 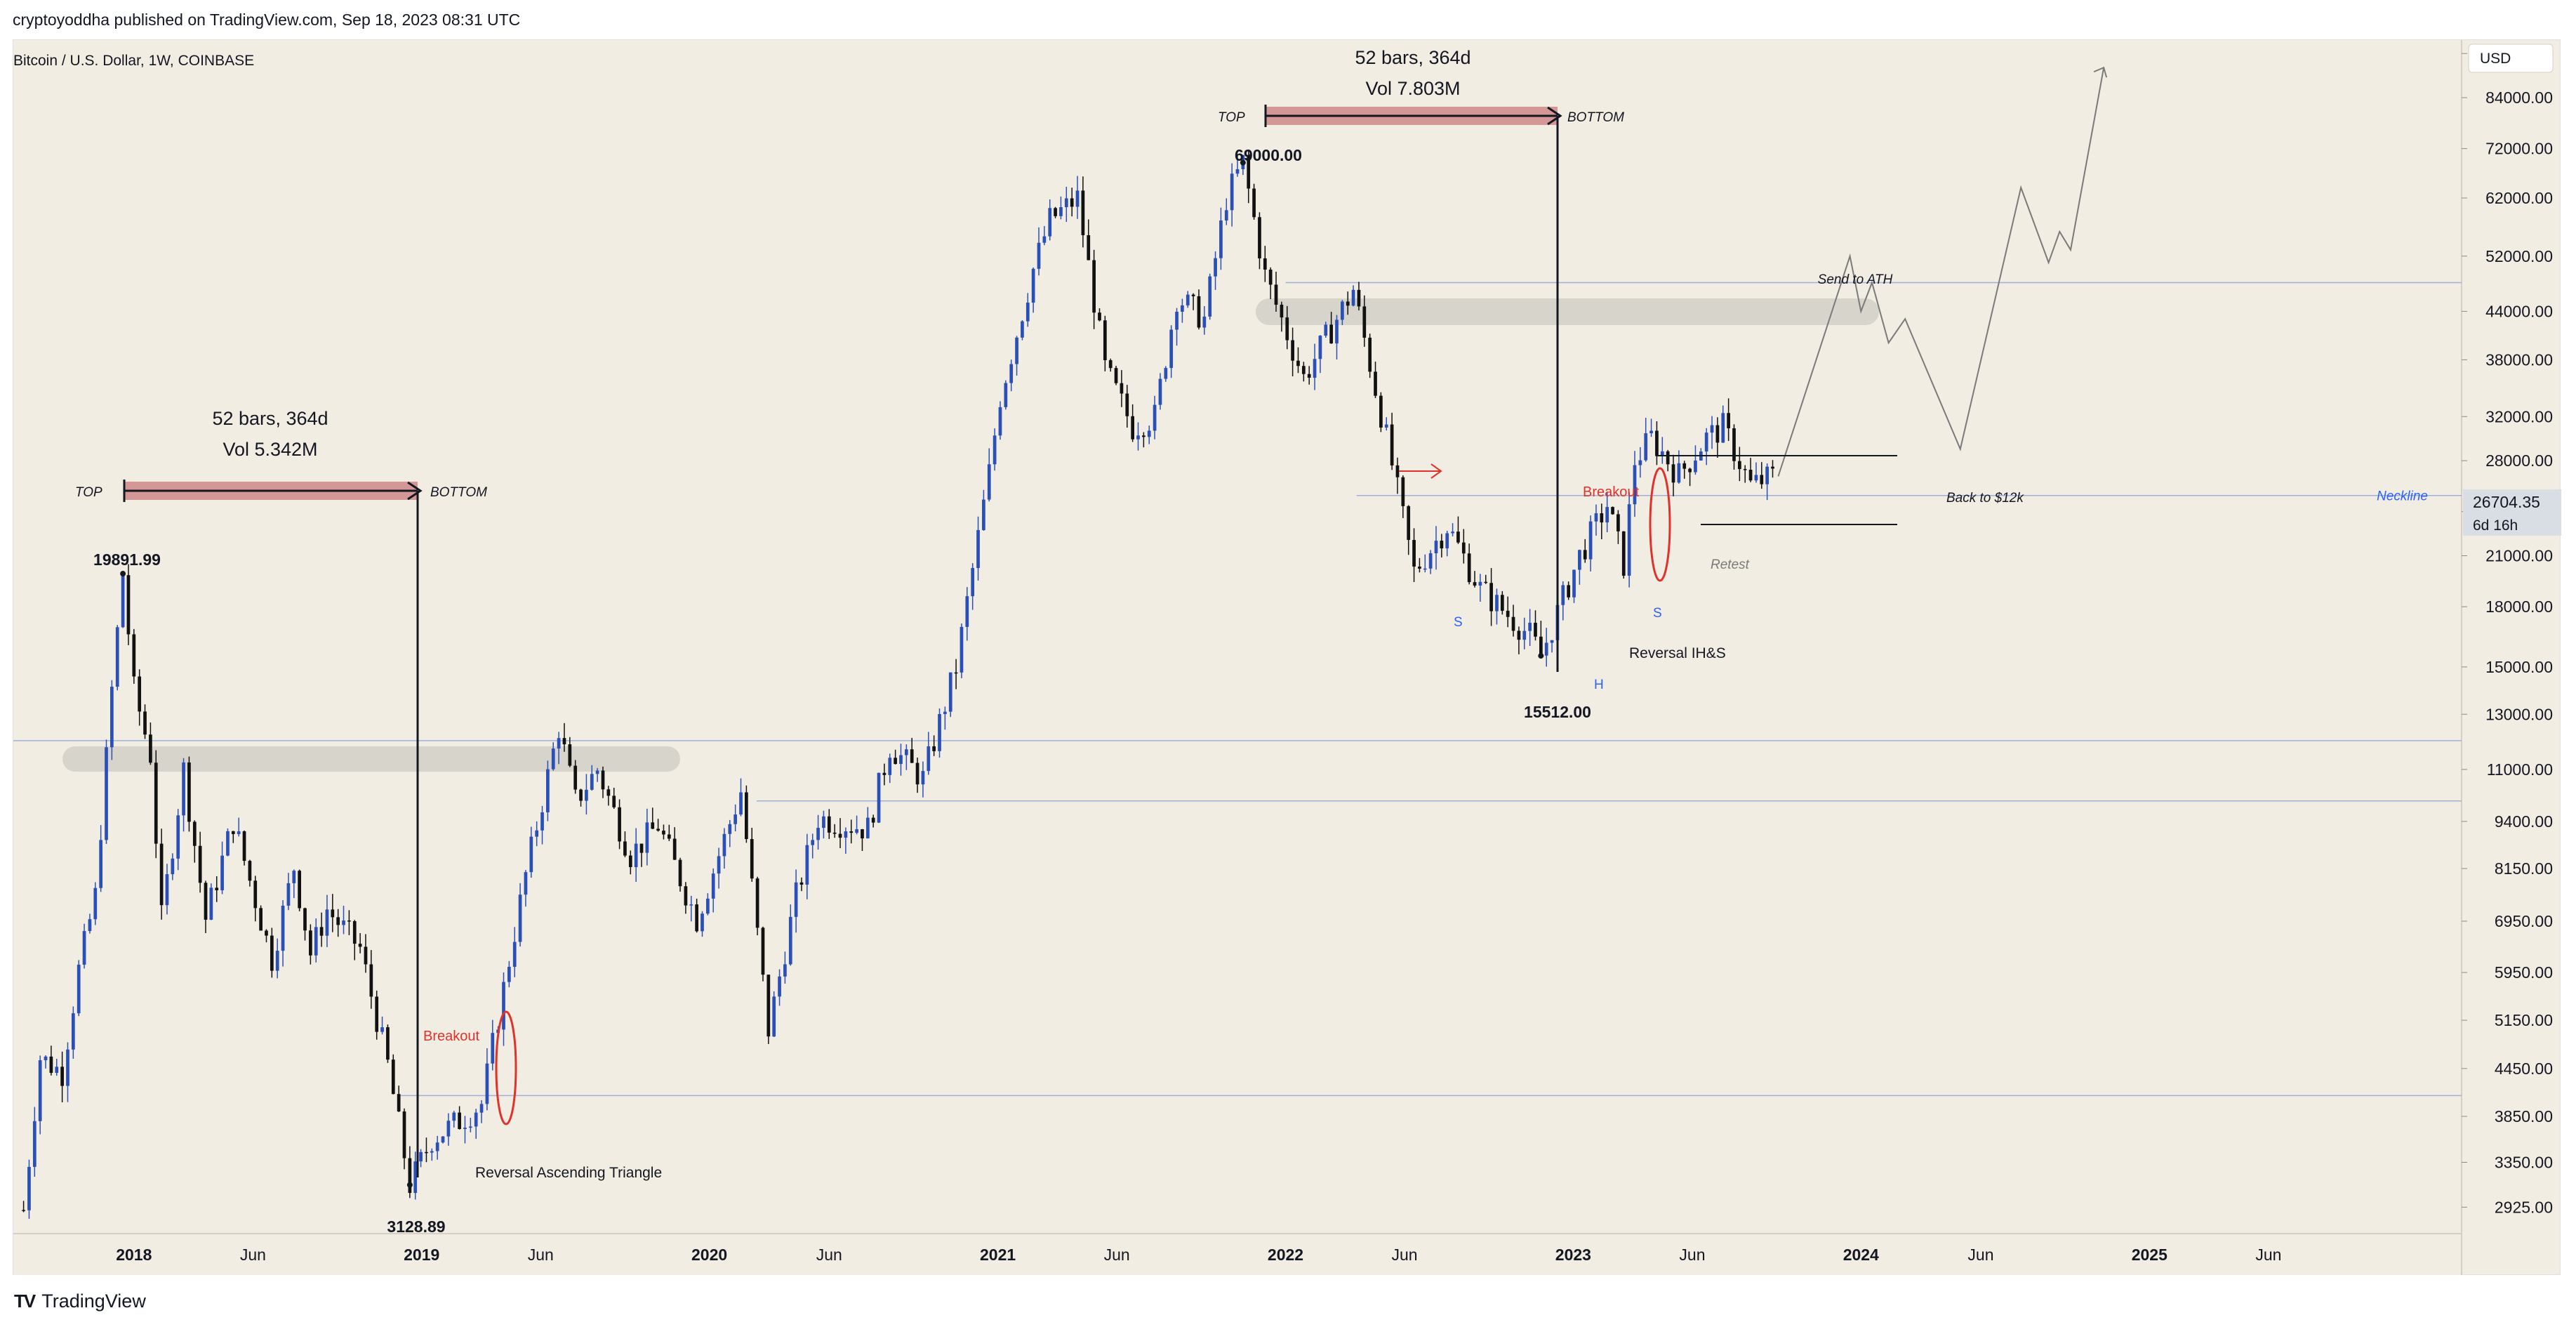 I want to click on y-tick-label: 8150.00, so click(x=2524, y=868).